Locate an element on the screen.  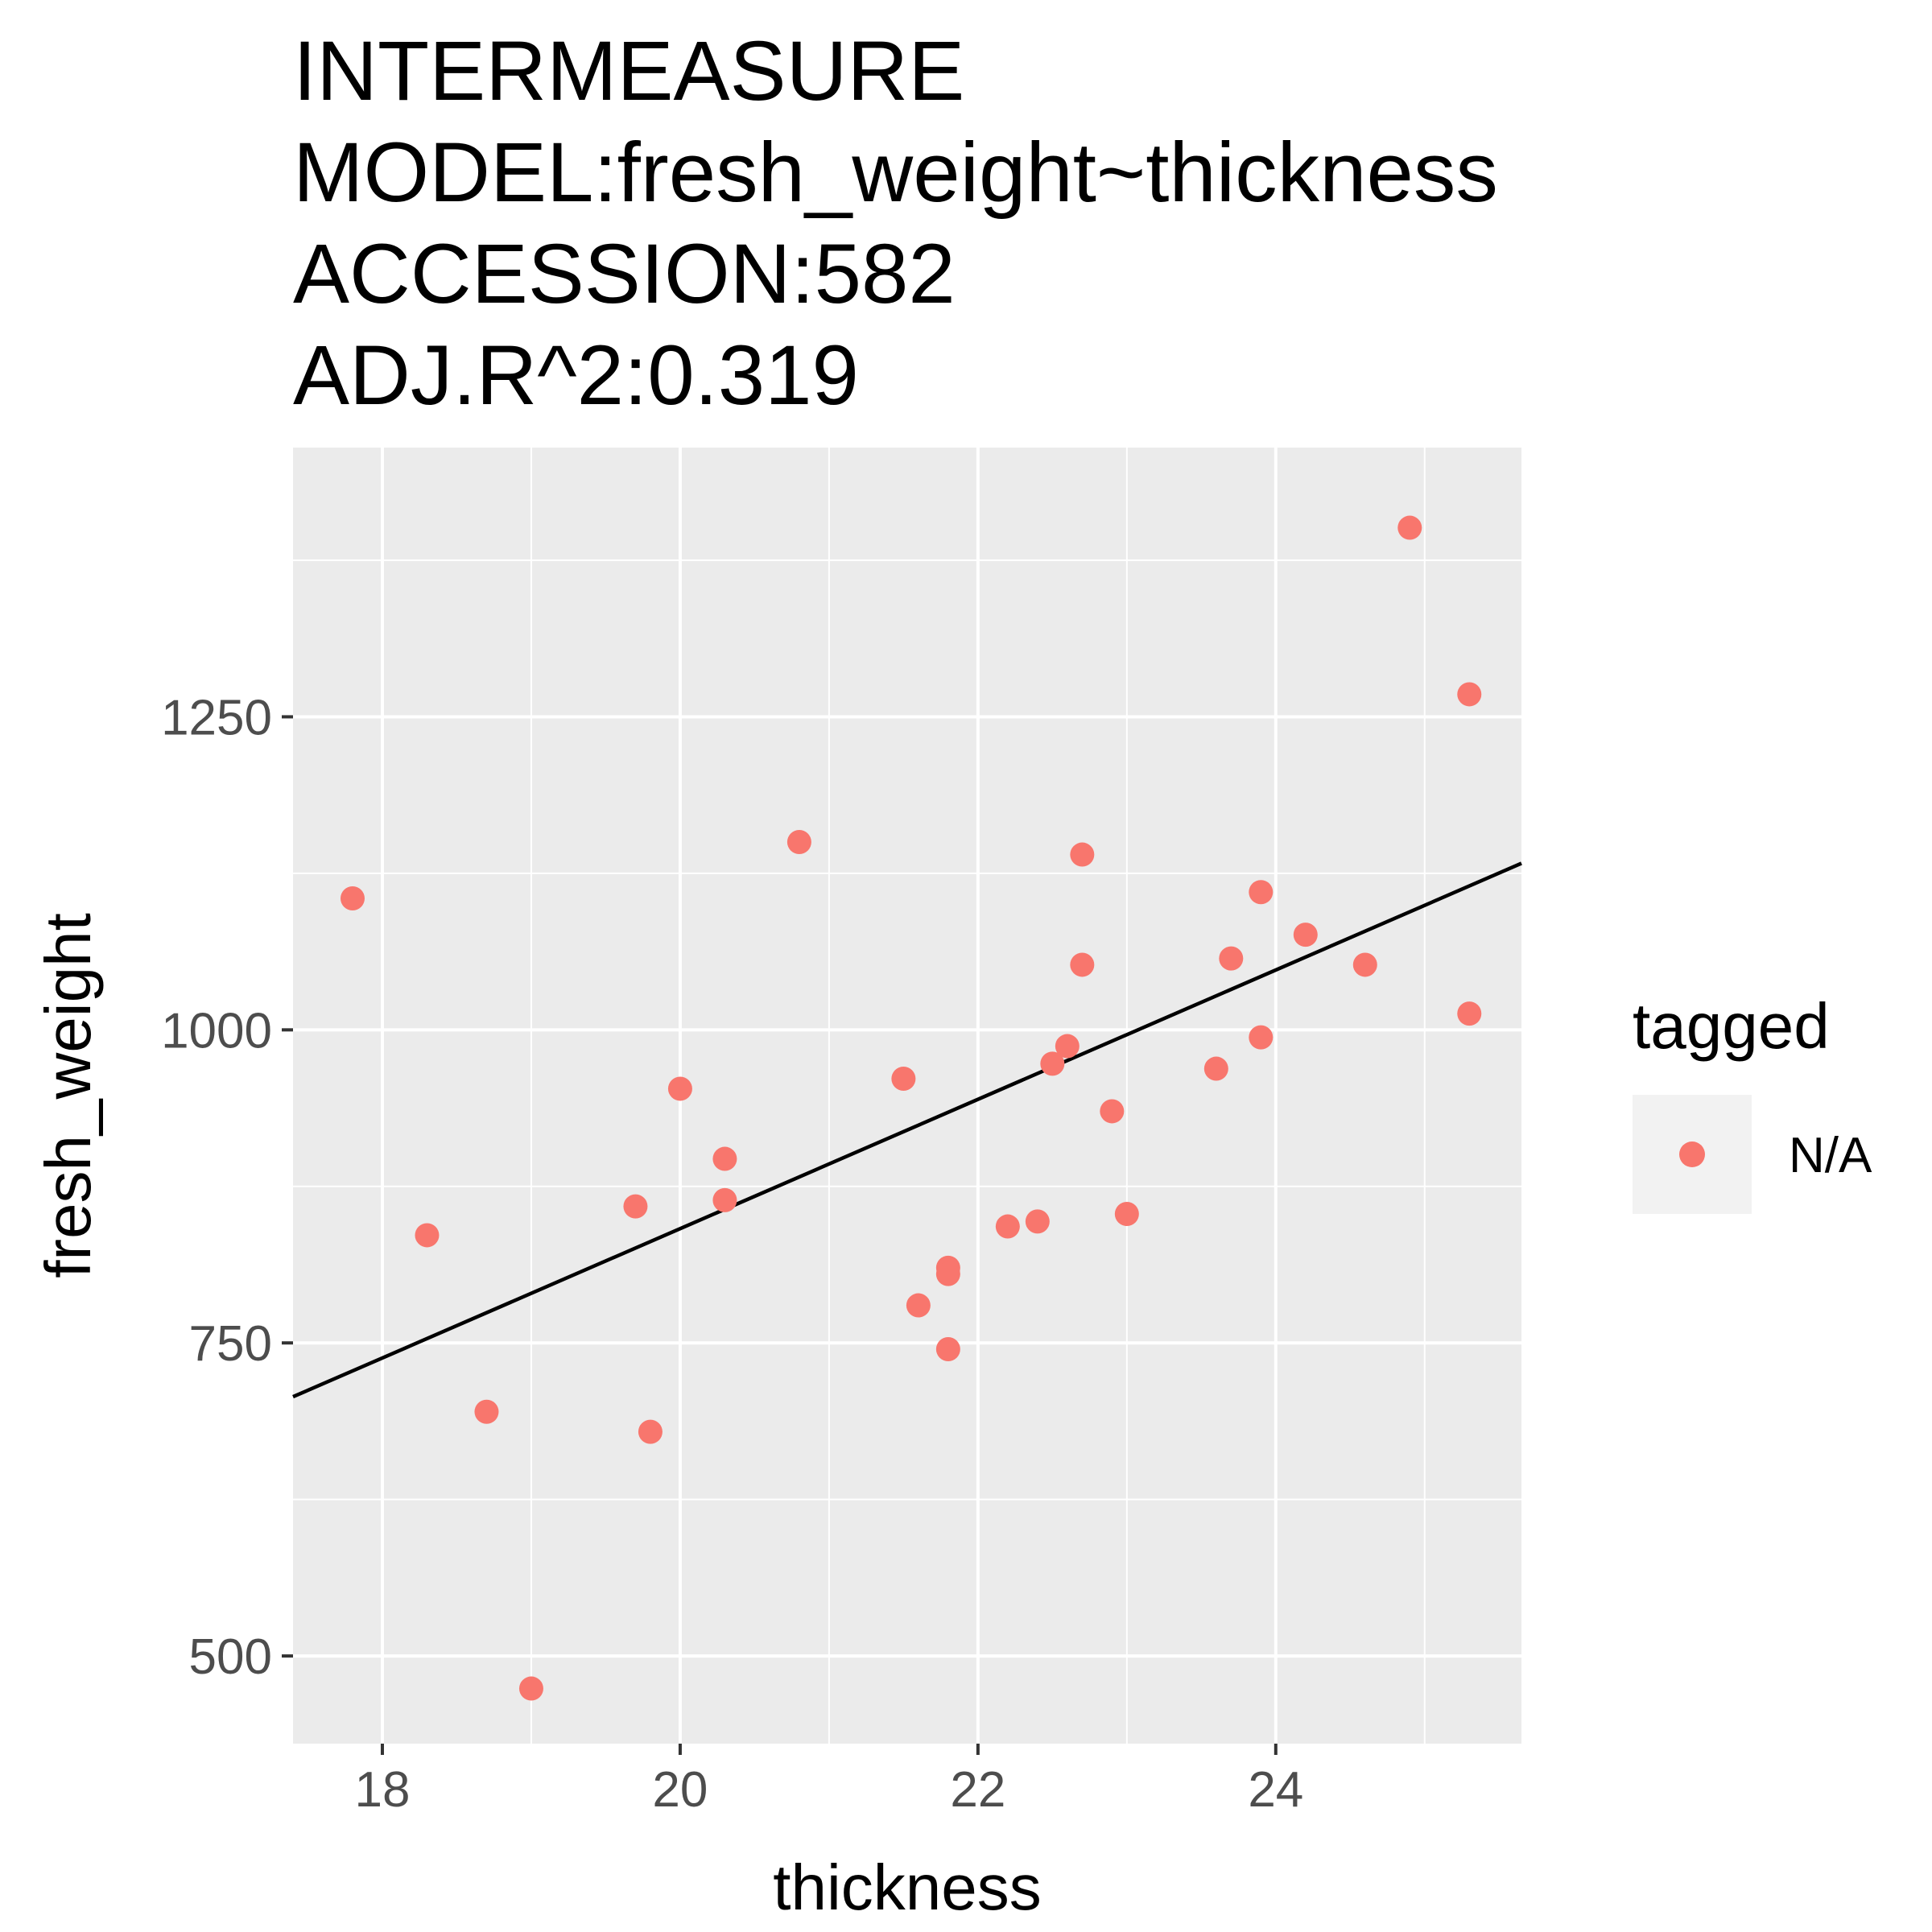
x-axis: 18 20 22 24 is located at coordinates (828, 1781).